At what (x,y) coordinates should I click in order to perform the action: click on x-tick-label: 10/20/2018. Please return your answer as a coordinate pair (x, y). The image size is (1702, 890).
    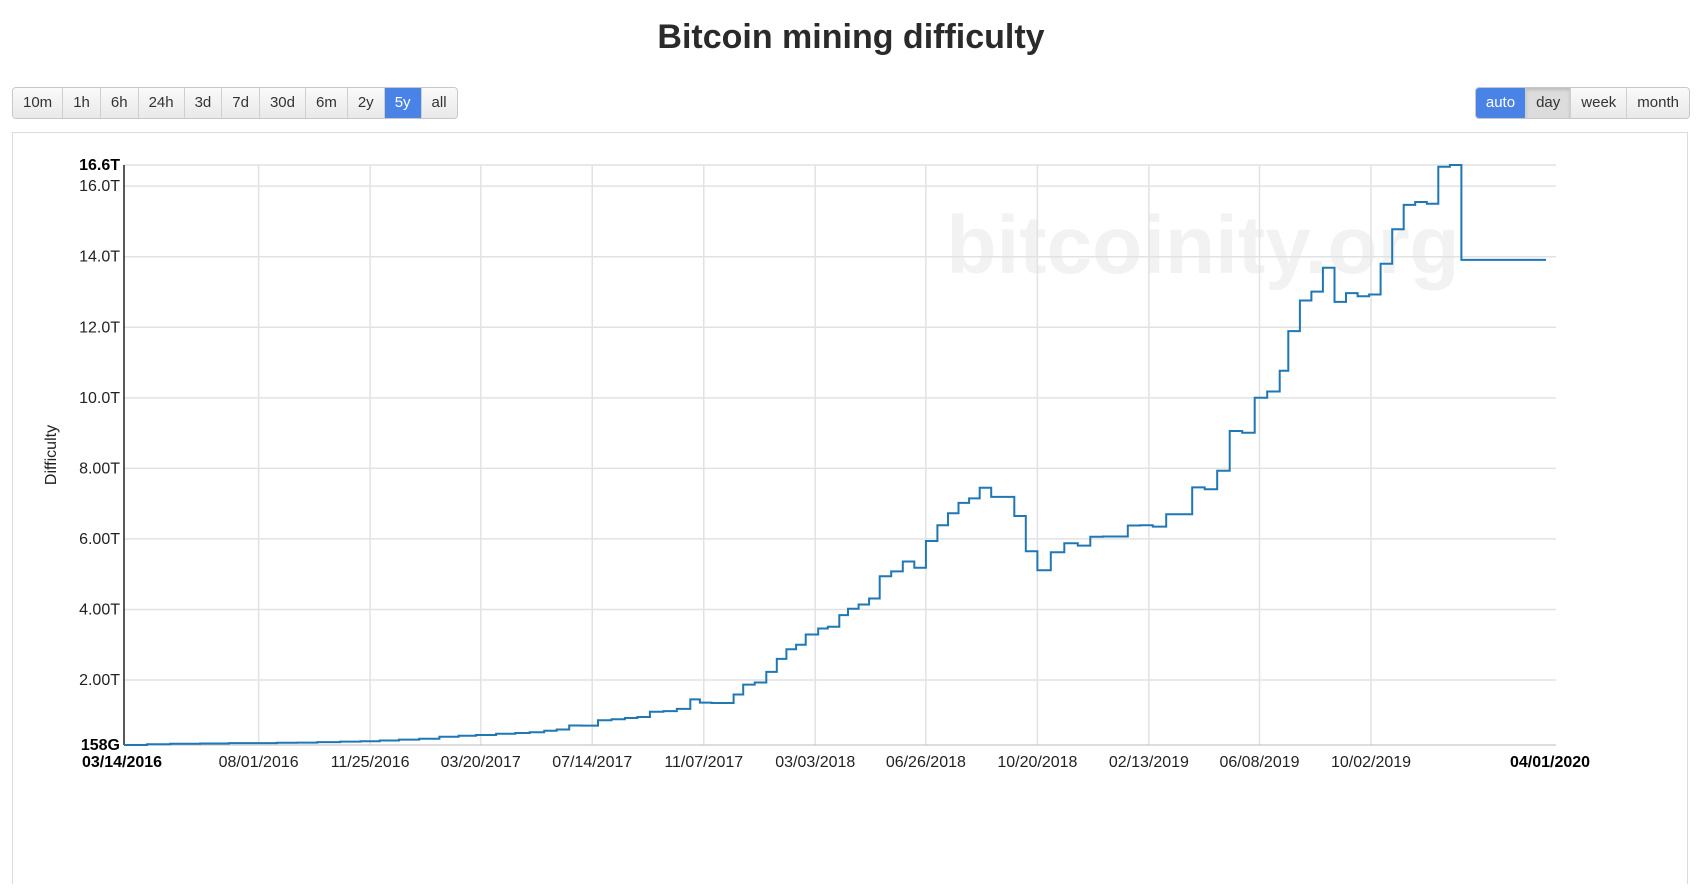
    Looking at the image, I should click on (1037, 762).